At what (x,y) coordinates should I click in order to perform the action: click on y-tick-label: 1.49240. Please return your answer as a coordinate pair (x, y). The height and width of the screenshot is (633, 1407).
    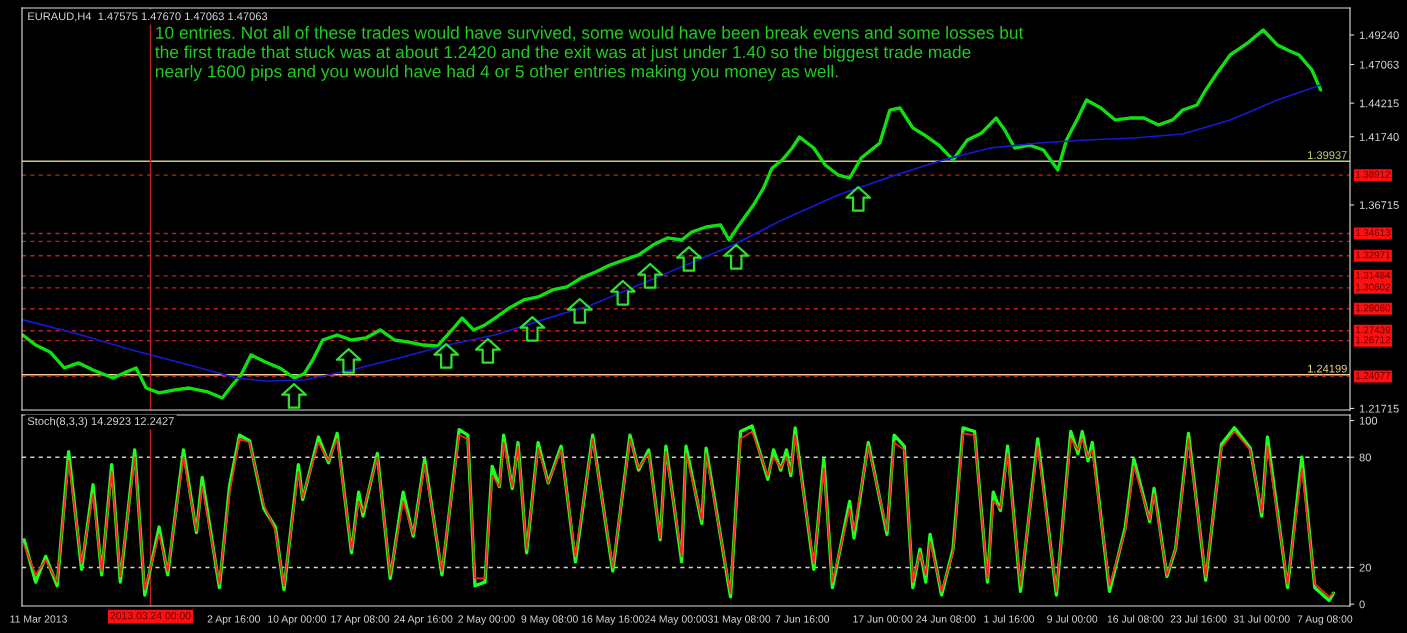
    Looking at the image, I should click on (1379, 35).